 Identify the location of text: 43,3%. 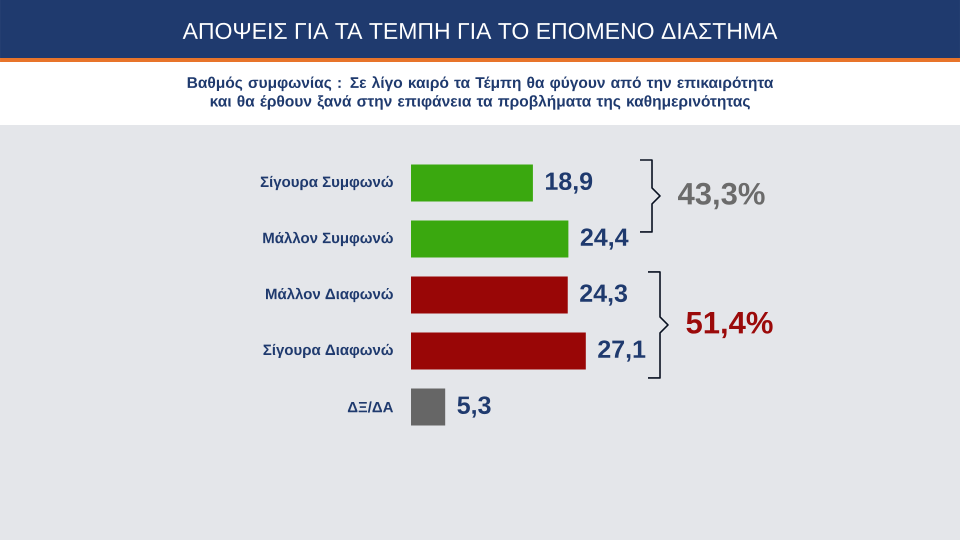
(721, 196).